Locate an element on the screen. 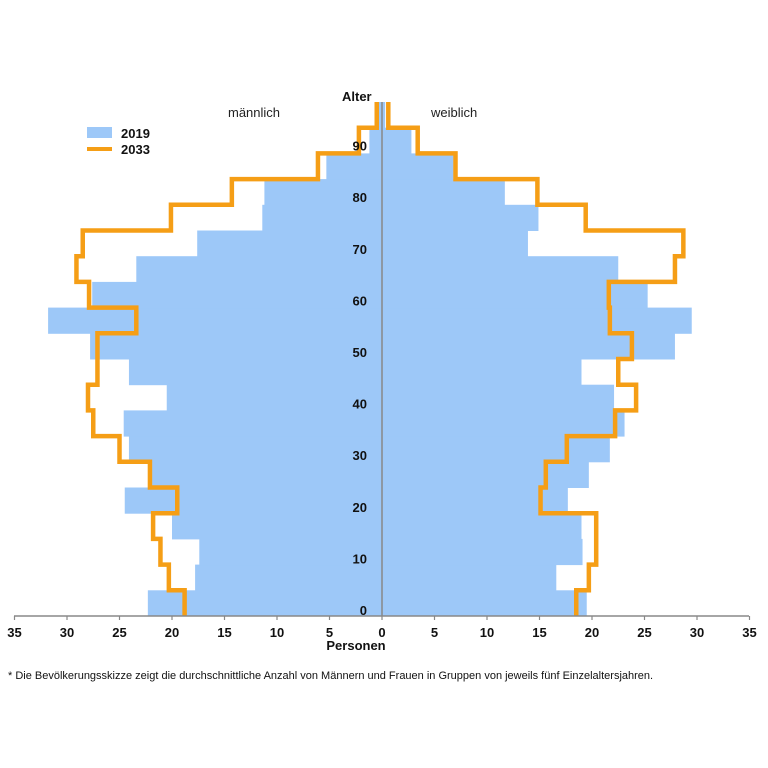 This screenshot has width=768, height=768. y-tick-label: 20 is located at coordinates (360, 507).